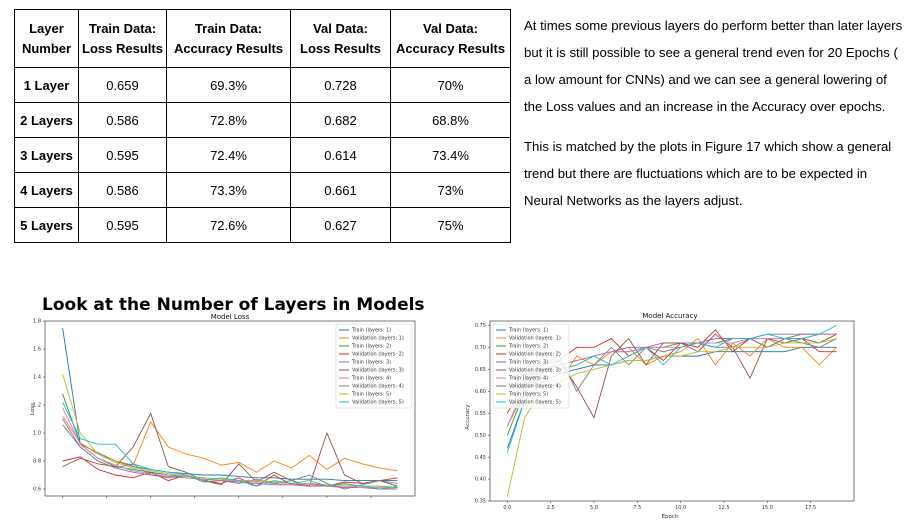 The width and height of the screenshot is (907, 527). Describe the element at coordinates (228, 120) in the screenshot. I see `train-acc-cell: 72.8%` at that location.